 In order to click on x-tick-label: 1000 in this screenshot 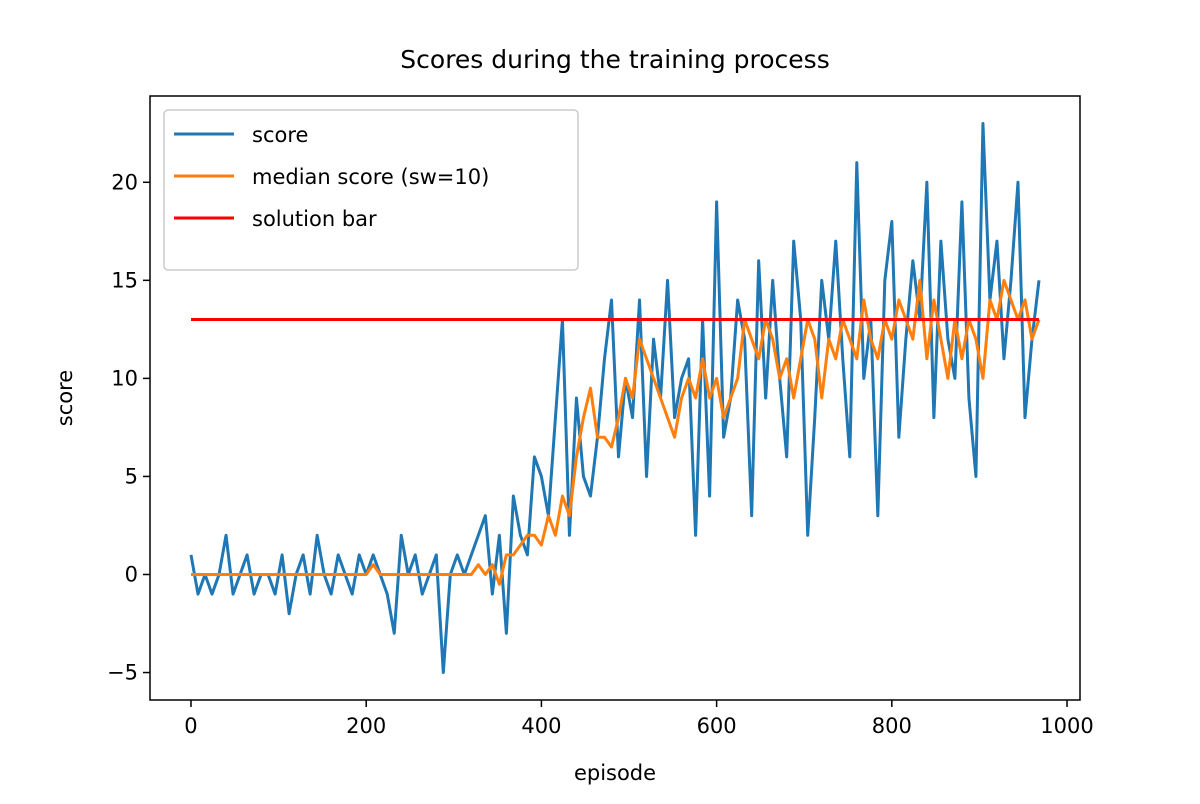, I will do `click(1066, 726)`.